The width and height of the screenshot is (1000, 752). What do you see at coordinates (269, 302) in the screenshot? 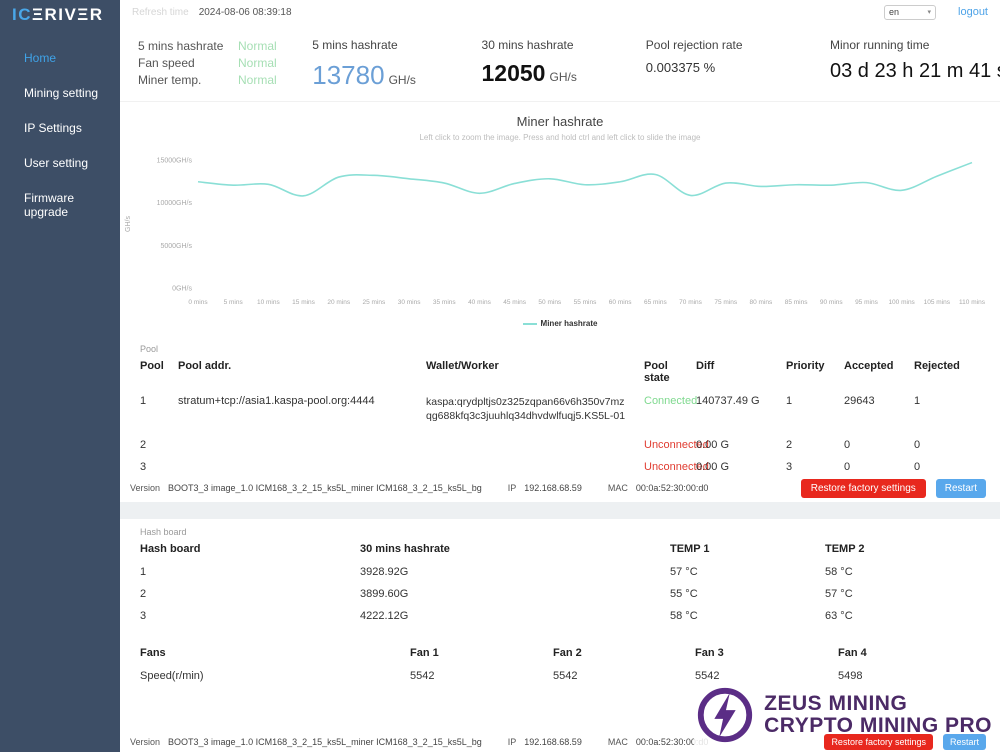
I see `svg-text: 10 mins` at bounding box center [269, 302].